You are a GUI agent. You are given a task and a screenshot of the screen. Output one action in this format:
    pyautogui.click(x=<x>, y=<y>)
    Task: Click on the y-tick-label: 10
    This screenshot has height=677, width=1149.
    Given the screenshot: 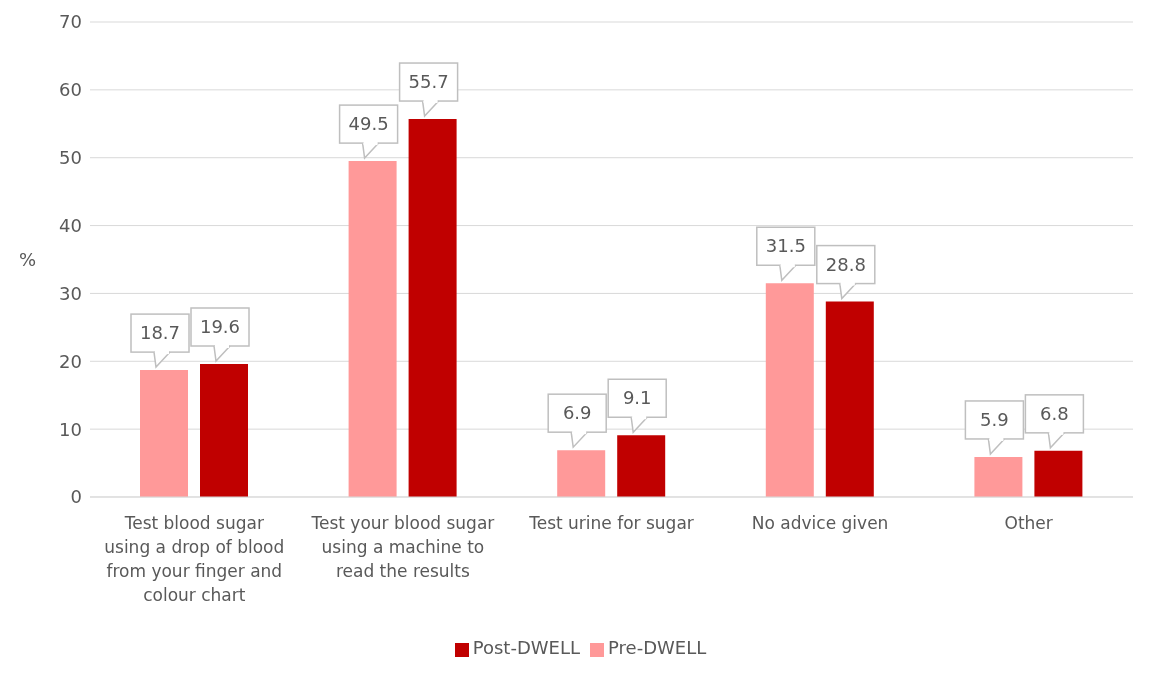 What is the action you would take?
    pyautogui.click(x=70, y=429)
    